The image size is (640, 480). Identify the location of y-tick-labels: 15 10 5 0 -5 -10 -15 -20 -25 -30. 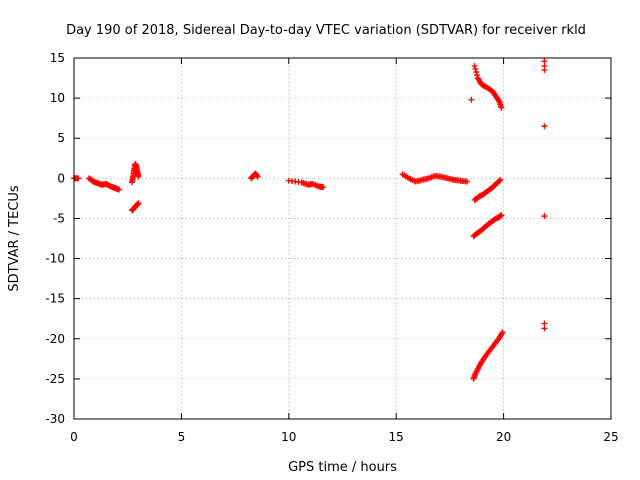
(55, 238).